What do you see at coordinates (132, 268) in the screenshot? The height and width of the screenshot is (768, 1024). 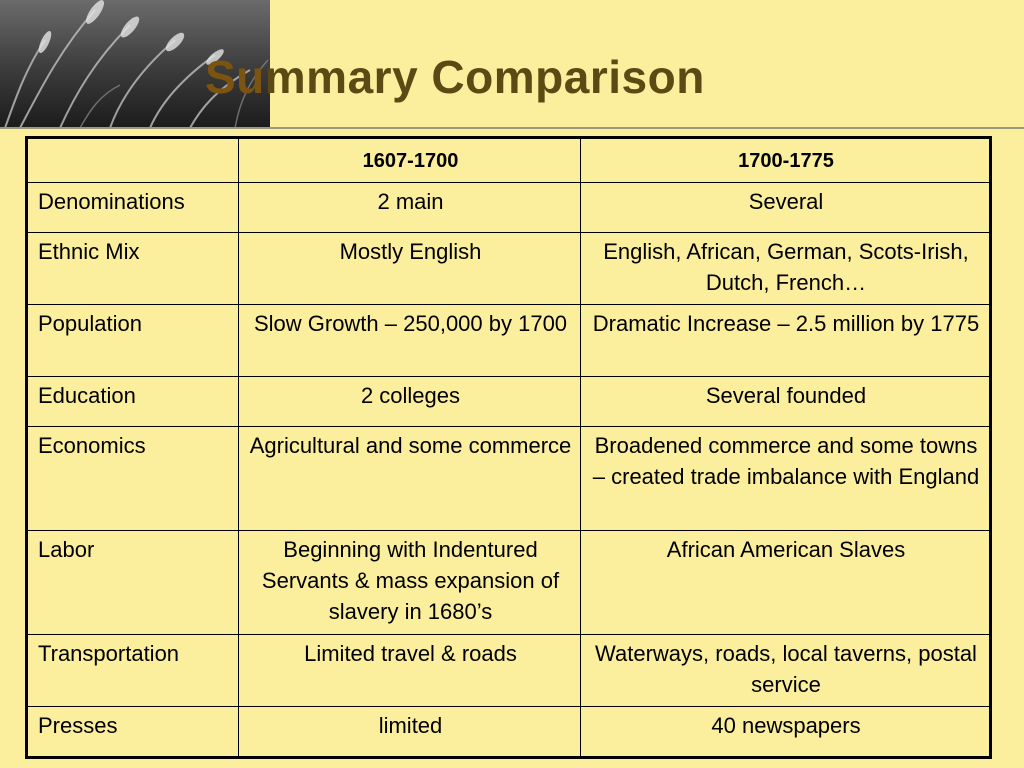 I see `row-category: Ethnic Mix` at bounding box center [132, 268].